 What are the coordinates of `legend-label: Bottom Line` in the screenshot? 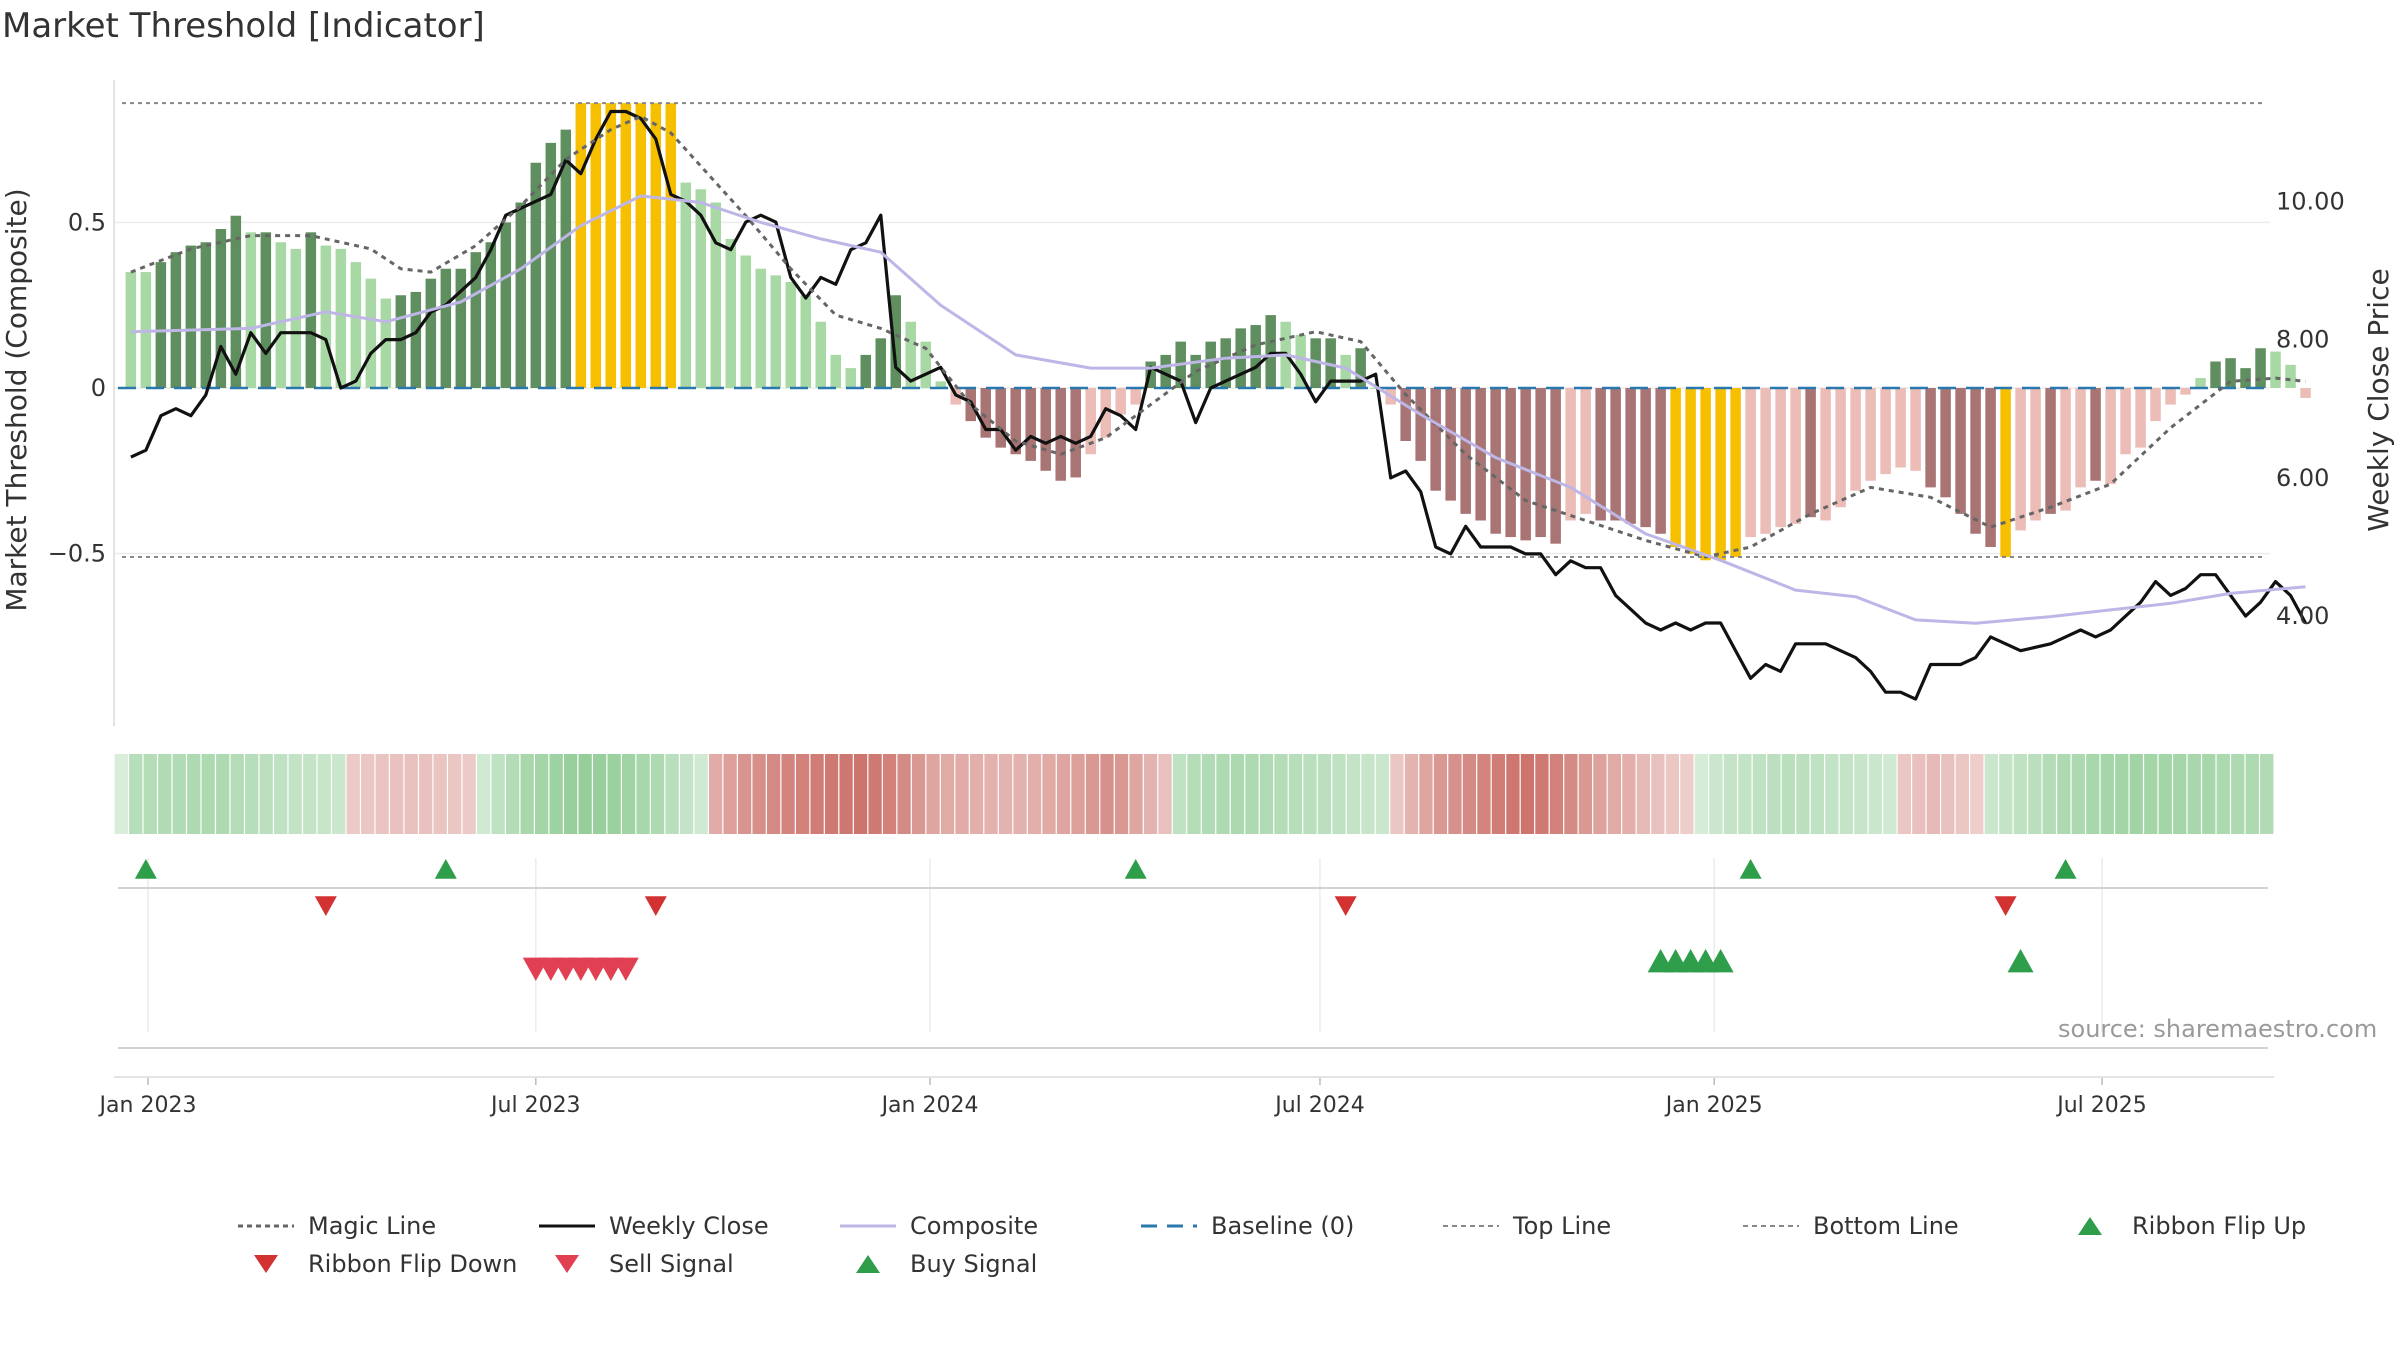 It's located at (1886, 1226).